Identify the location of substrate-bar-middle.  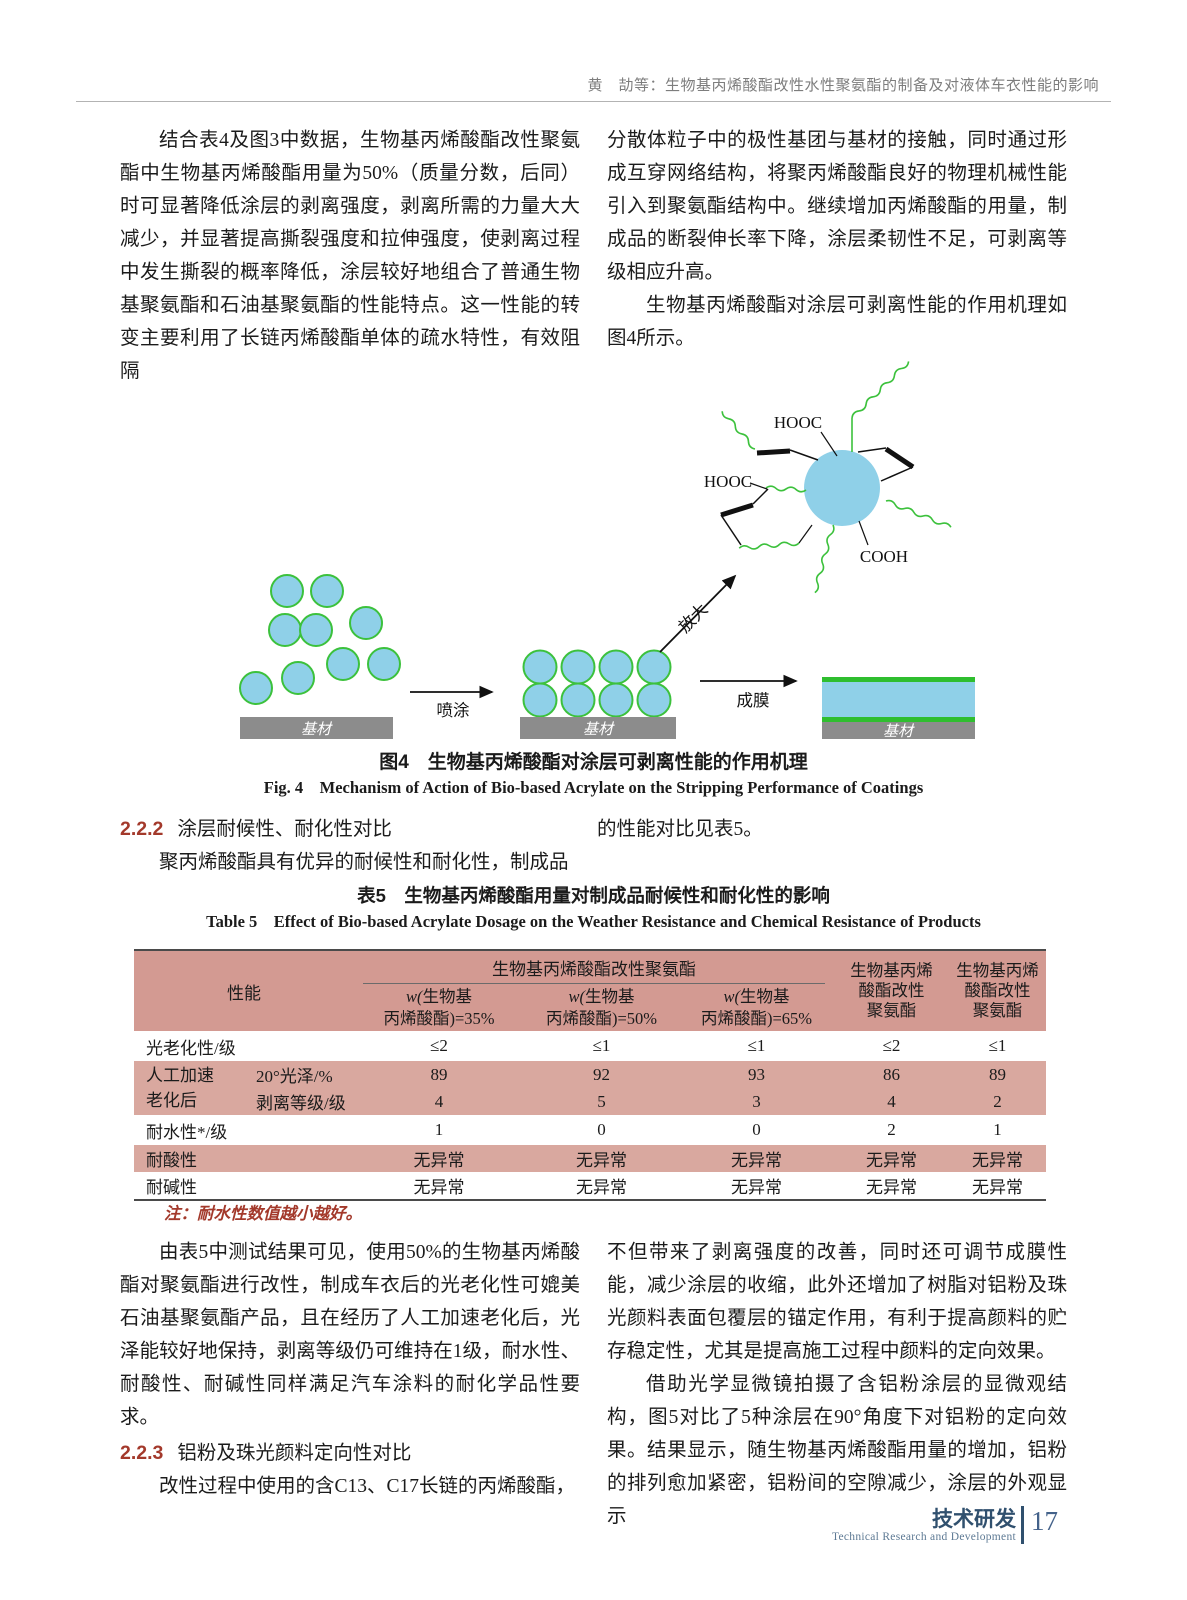
(598, 728).